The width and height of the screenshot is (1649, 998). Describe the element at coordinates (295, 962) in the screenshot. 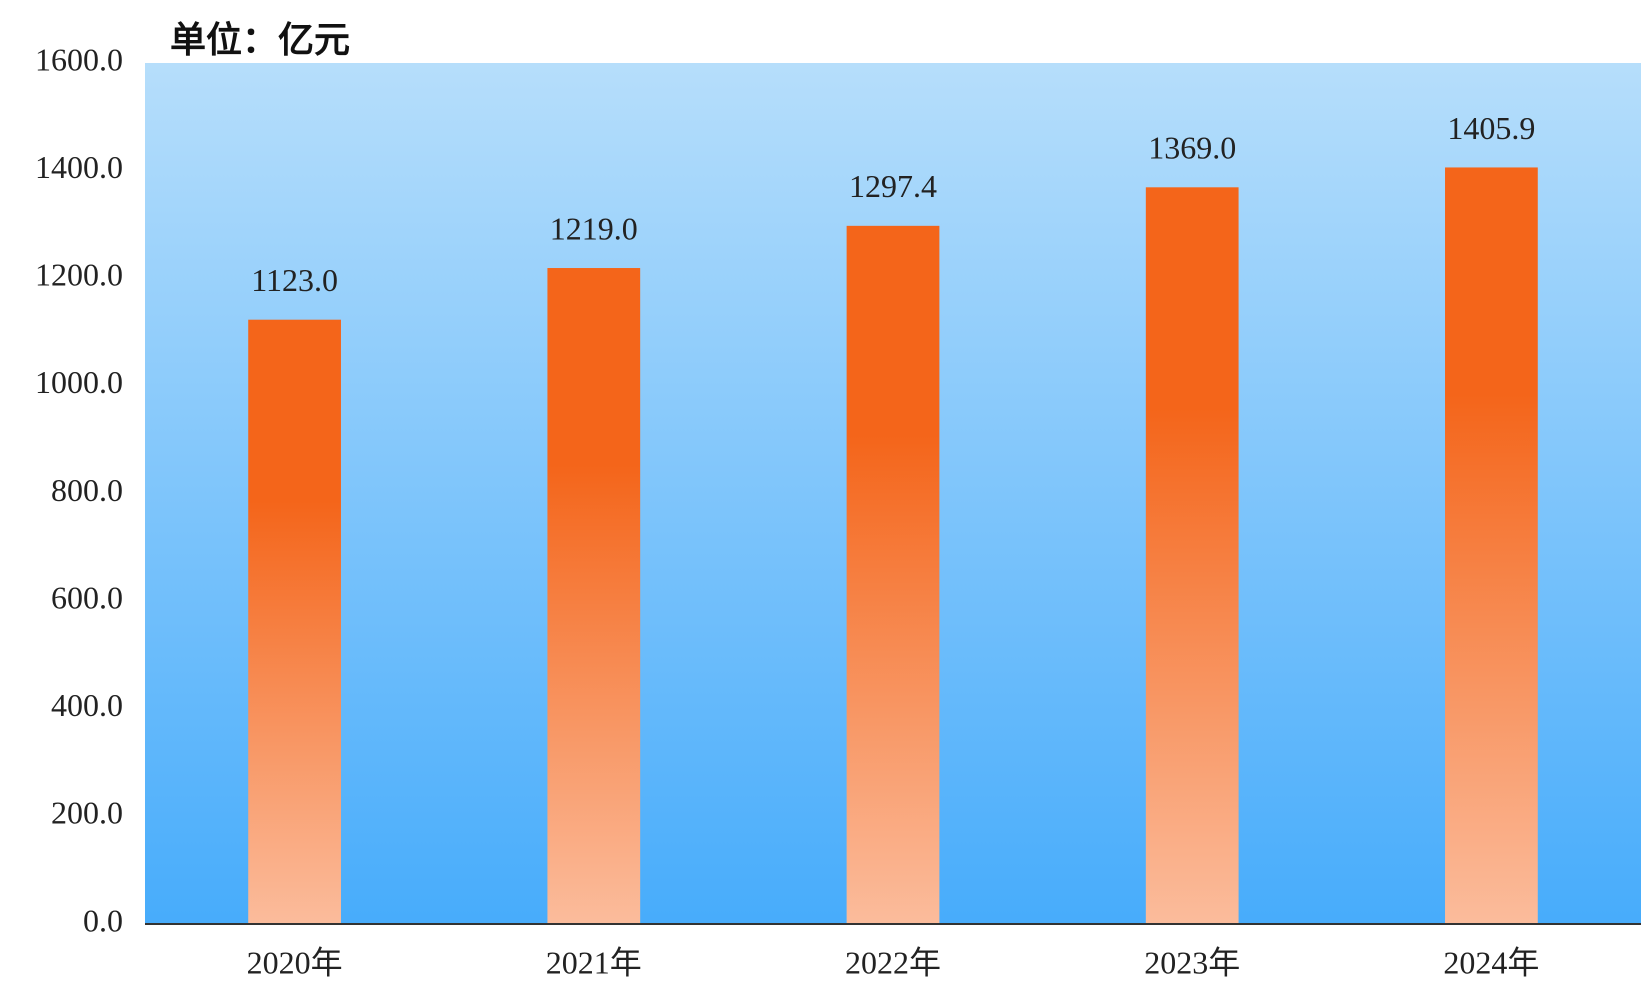

I see `x-tick-label: 2020年` at that location.